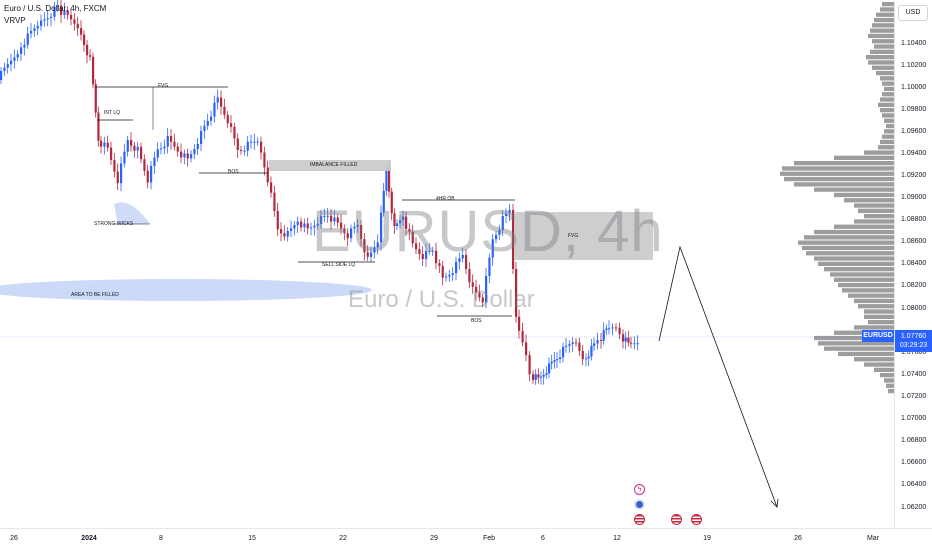 The height and width of the screenshot is (550, 932). What do you see at coordinates (878, 336) in the screenshot?
I see `symbol-badge: EURUSD` at bounding box center [878, 336].